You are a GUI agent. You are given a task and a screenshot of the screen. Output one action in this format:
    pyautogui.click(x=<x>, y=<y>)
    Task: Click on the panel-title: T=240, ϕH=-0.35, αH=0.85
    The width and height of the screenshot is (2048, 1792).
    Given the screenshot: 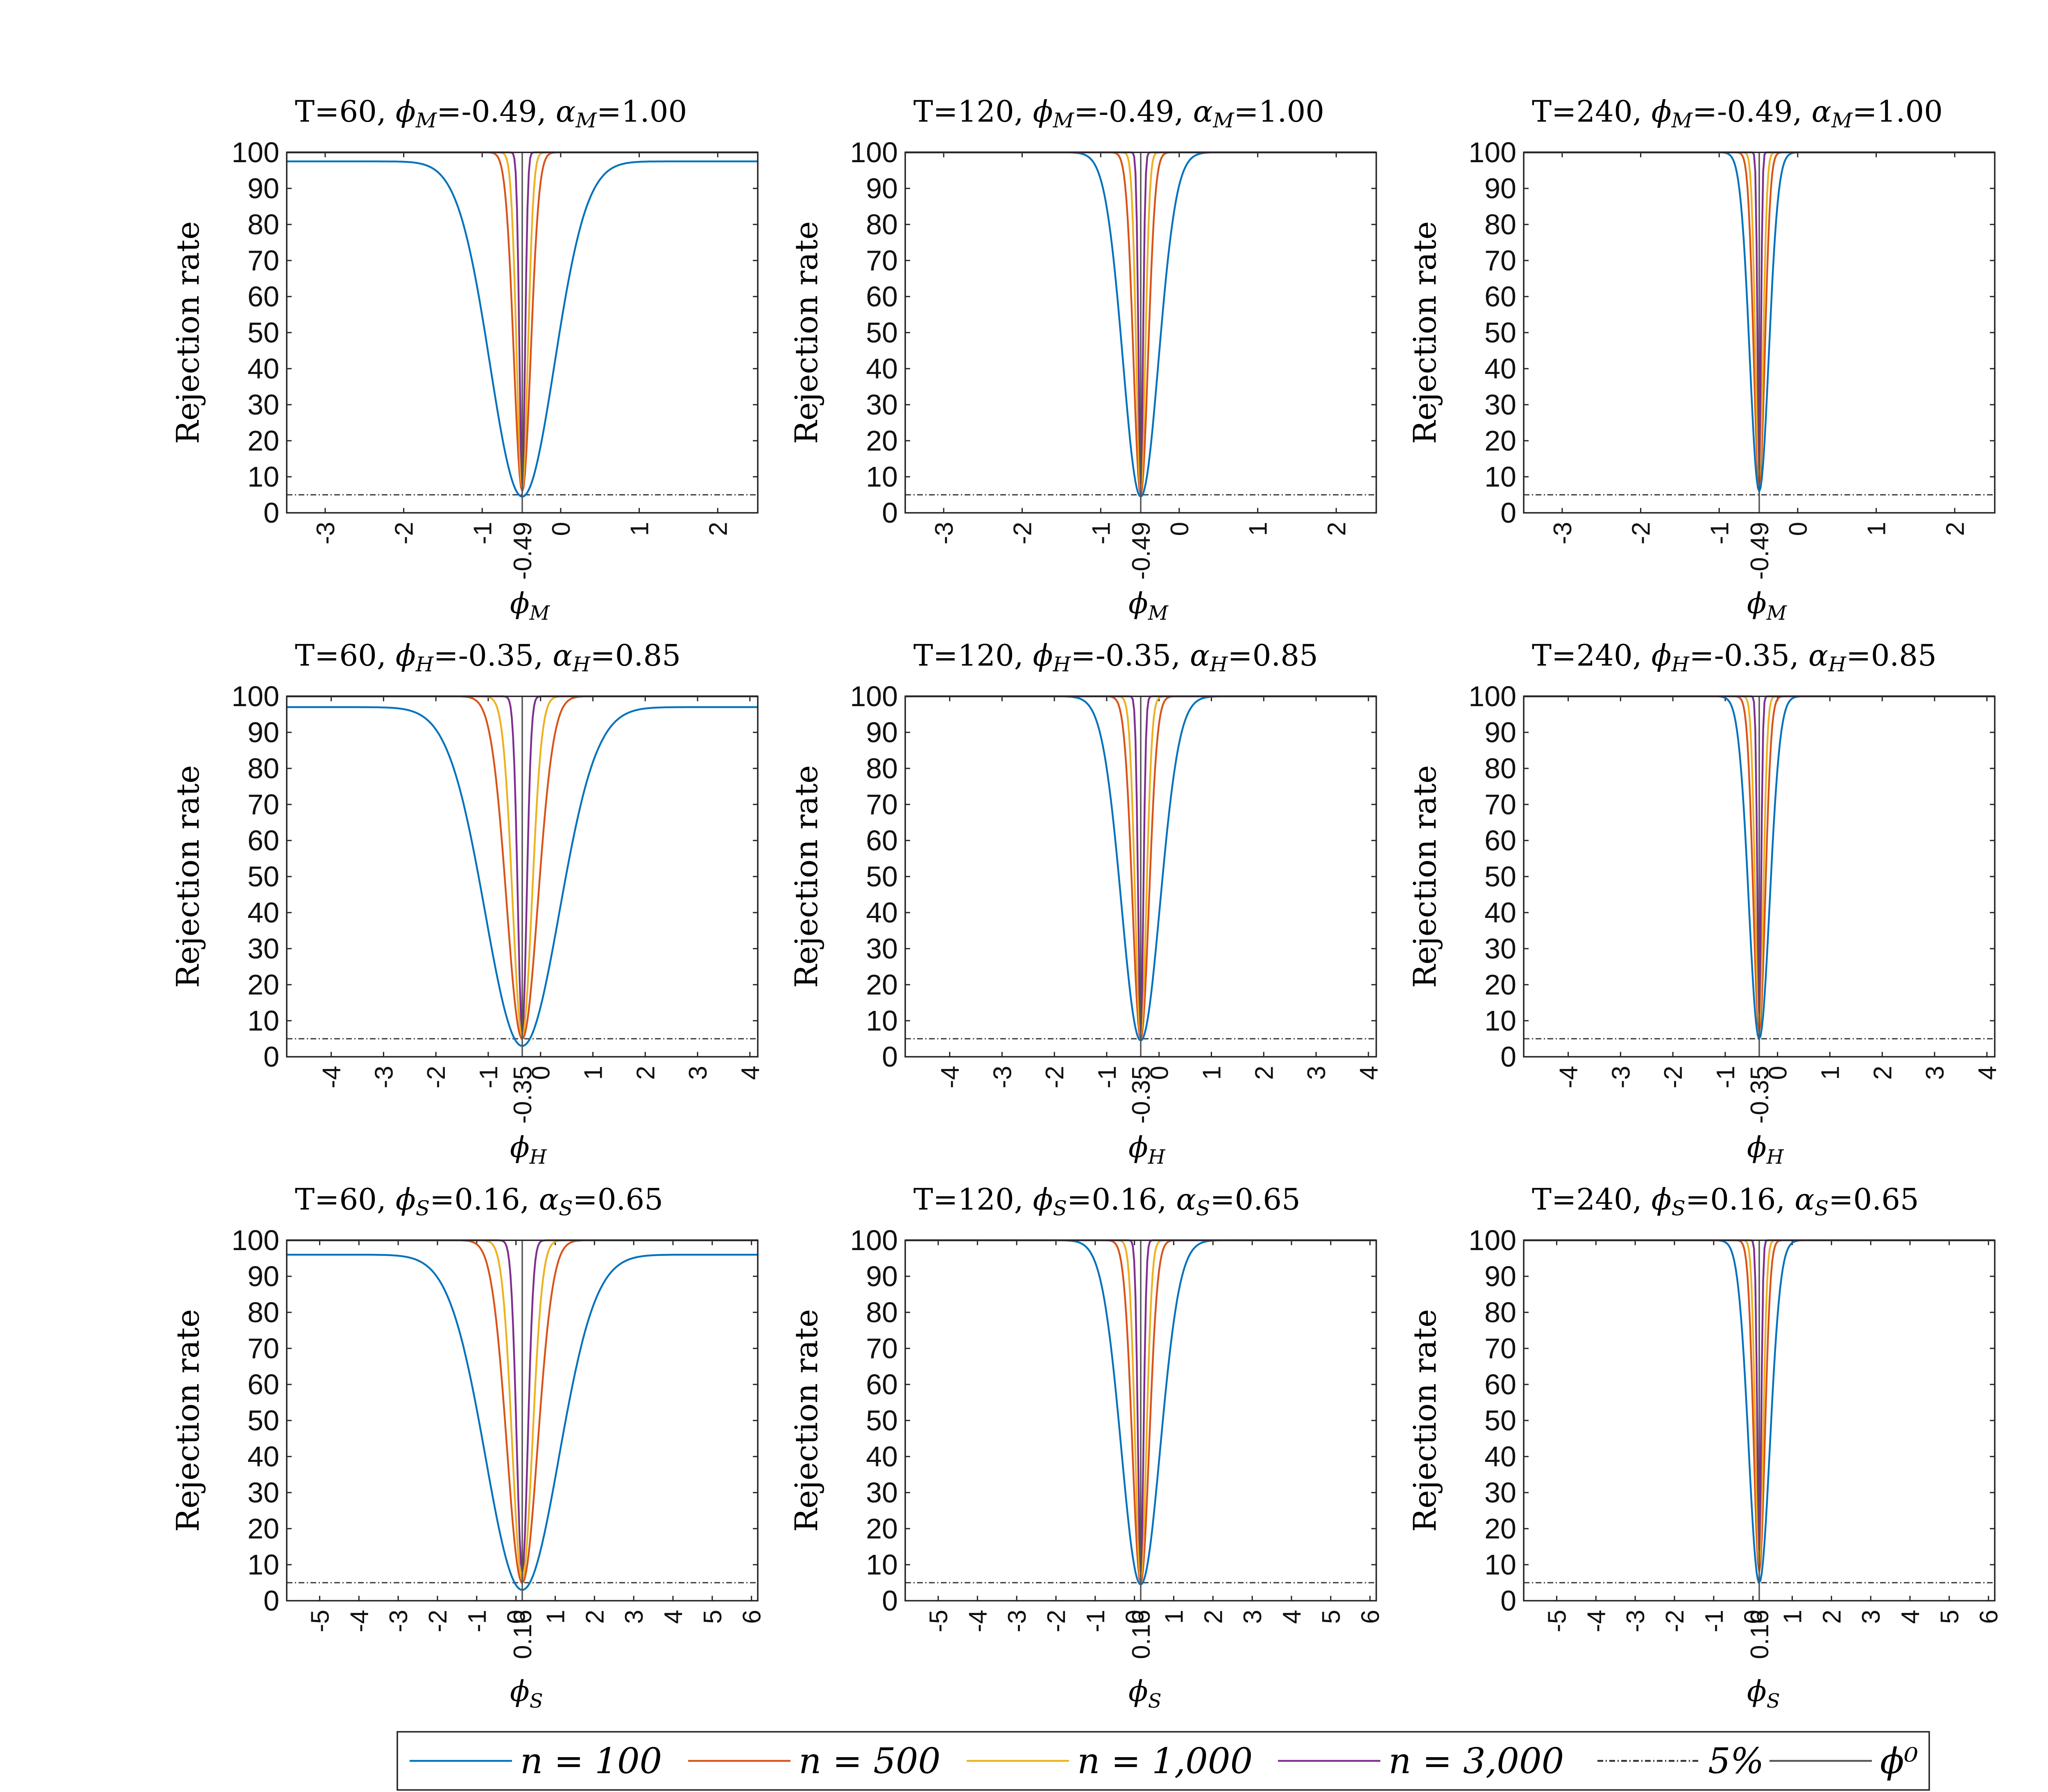 What is the action you would take?
    pyautogui.click(x=1734, y=657)
    